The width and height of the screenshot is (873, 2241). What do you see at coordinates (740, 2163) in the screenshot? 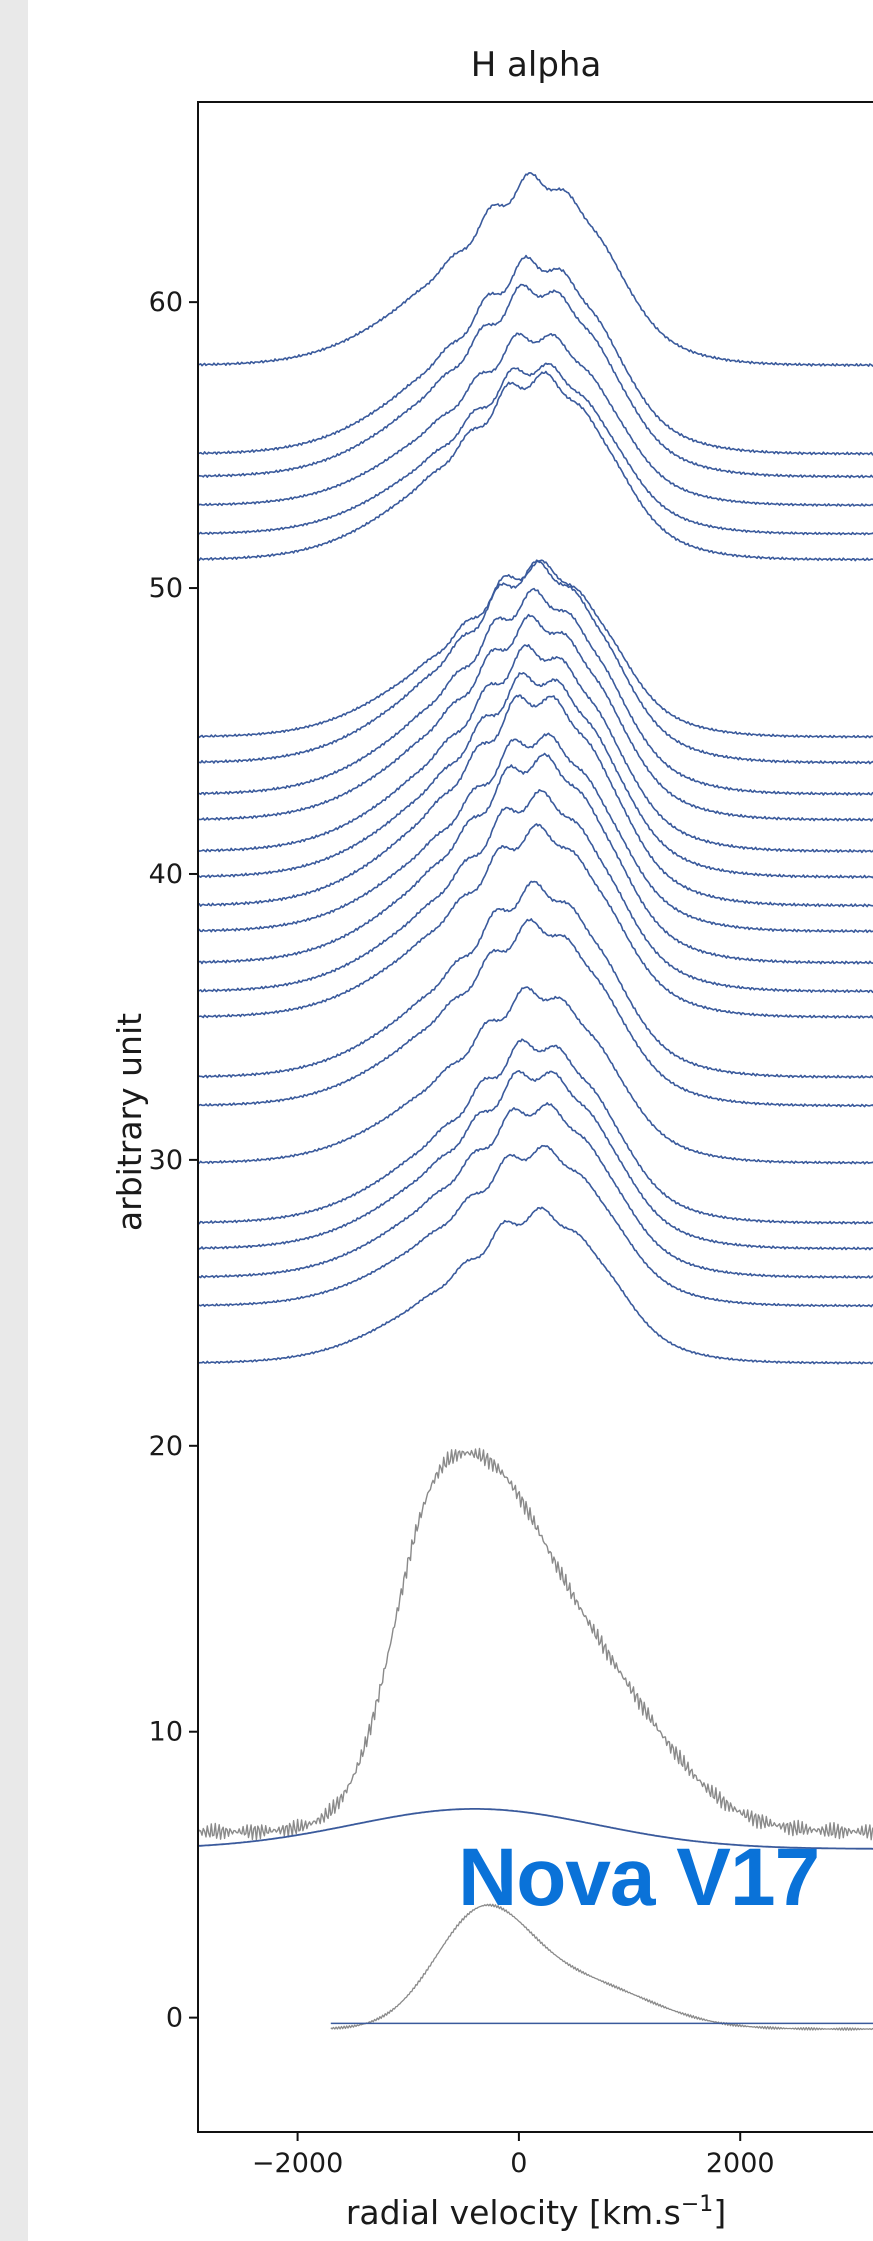
I see `x-tick-label-2: 2000` at bounding box center [740, 2163].